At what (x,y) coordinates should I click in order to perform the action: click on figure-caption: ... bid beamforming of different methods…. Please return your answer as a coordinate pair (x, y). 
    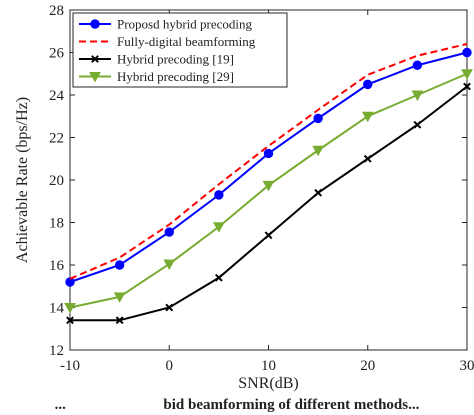
    Looking at the image, I should click on (237, 405).